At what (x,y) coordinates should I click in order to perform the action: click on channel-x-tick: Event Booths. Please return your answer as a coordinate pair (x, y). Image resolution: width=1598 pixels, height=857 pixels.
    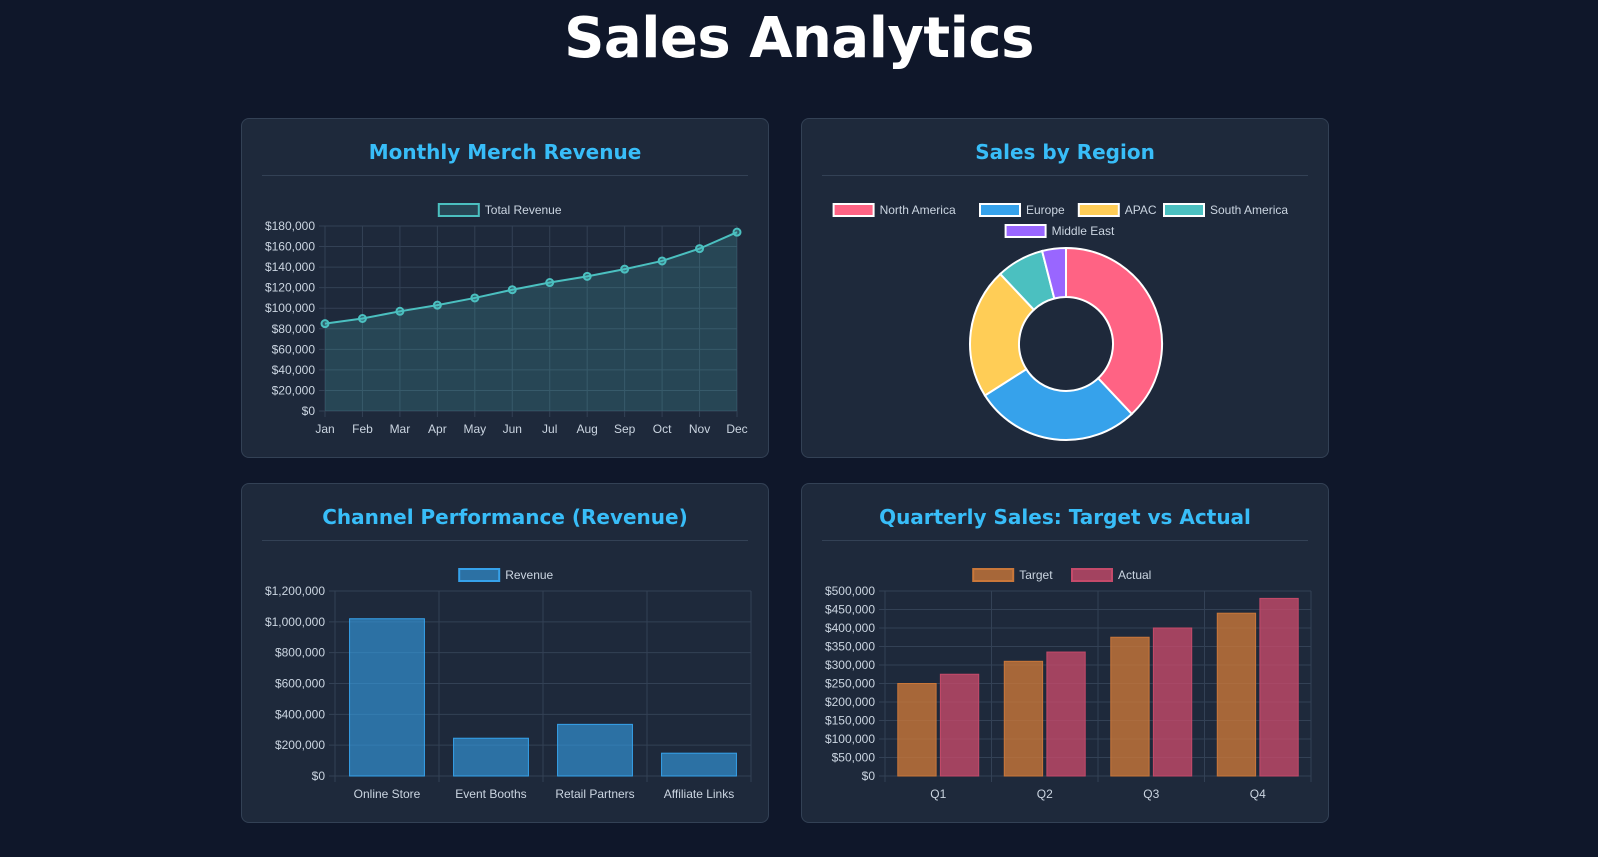
    Looking at the image, I should click on (490, 794).